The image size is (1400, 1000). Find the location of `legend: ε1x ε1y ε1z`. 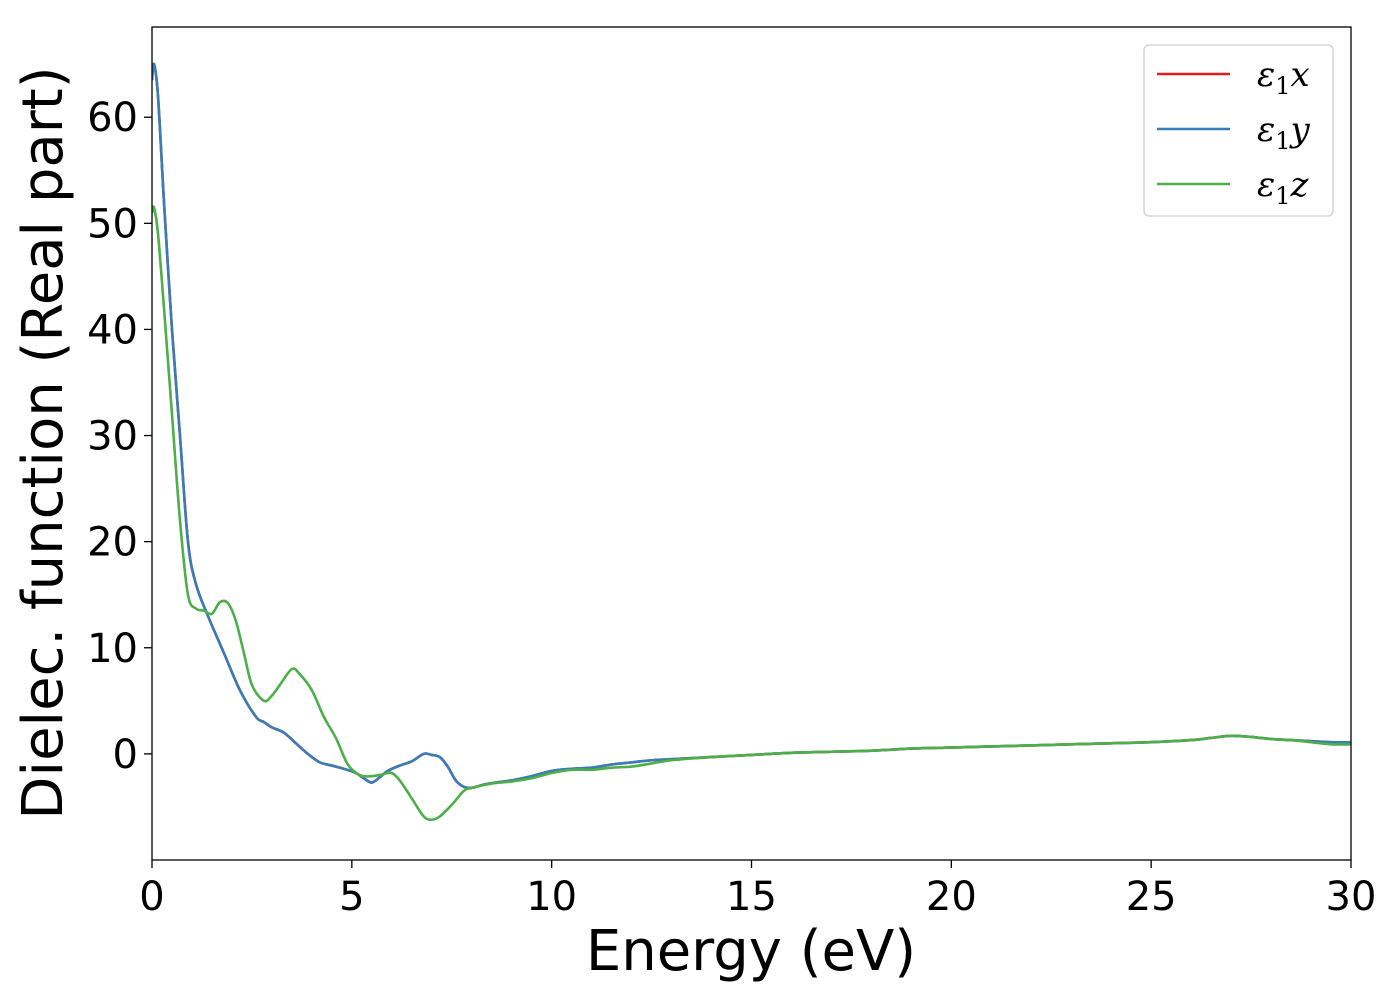

legend: ε1x ε1y ε1z is located at coordinates (1238, 130).